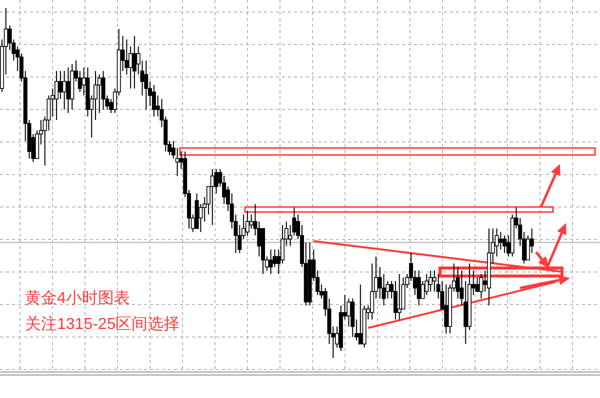  What do you see at coordinates (77, 298) in the screenshot?
I see `annotation: 黄金4小时图表` at bounding box center [77, 298].